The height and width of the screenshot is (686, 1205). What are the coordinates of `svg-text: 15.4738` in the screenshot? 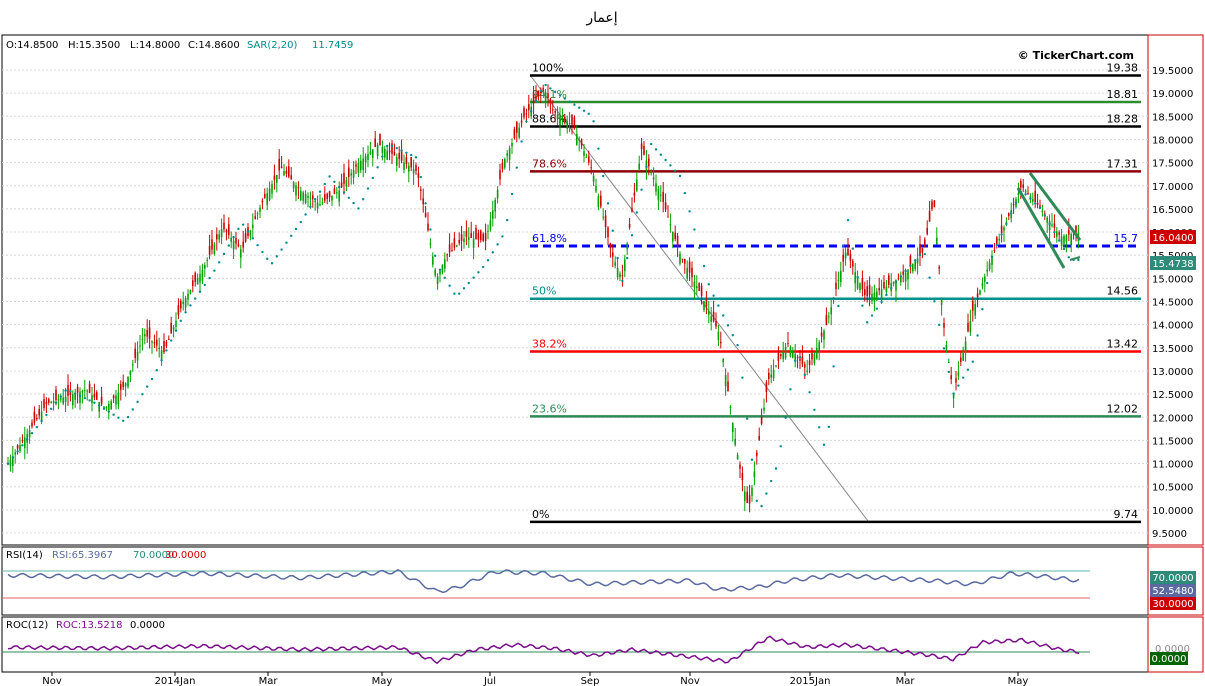 It's located at (1172, 264).